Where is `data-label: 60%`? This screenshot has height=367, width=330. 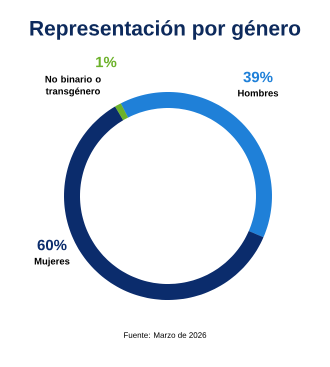 data-label: 60% is located at coordinates (52, 245).